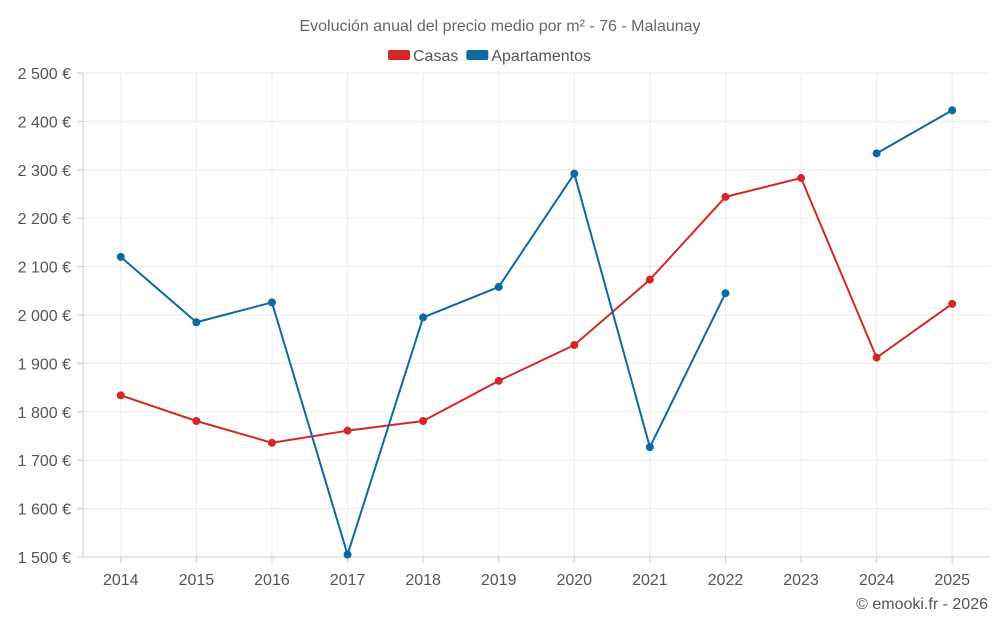 Image resolution: width=1000 pixels, height=625 pixels. Describe the element at coordinates (914, 132) in the screenshot. I see `series-line-apartamentos` at that location.